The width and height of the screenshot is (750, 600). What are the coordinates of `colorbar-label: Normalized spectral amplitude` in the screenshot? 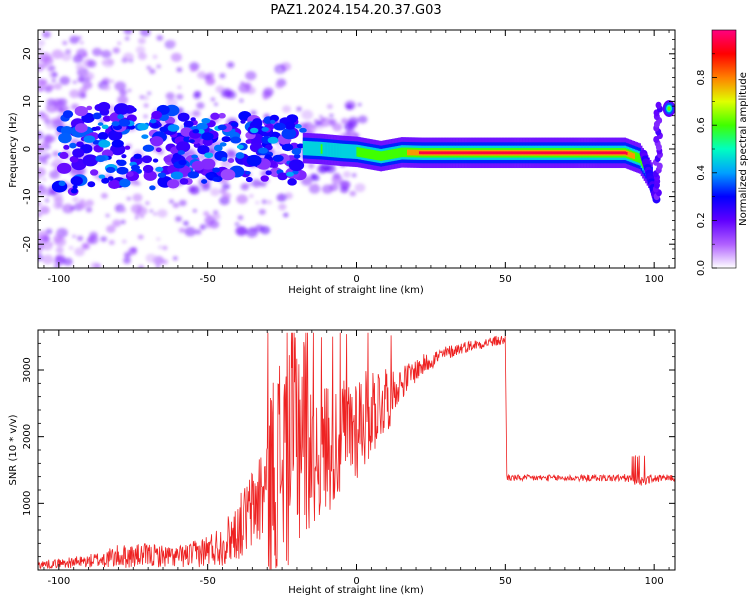 It's located at (743, 149).